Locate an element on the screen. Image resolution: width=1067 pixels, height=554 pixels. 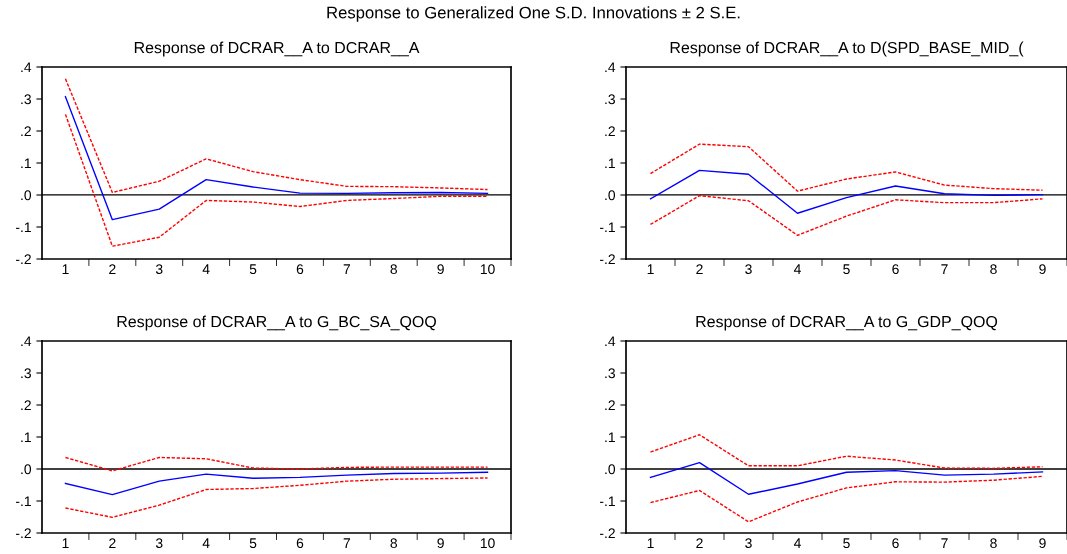
chart-title: Response of DCRAR__A to G_GDP_QOQ is located at coordinates (847, 323).